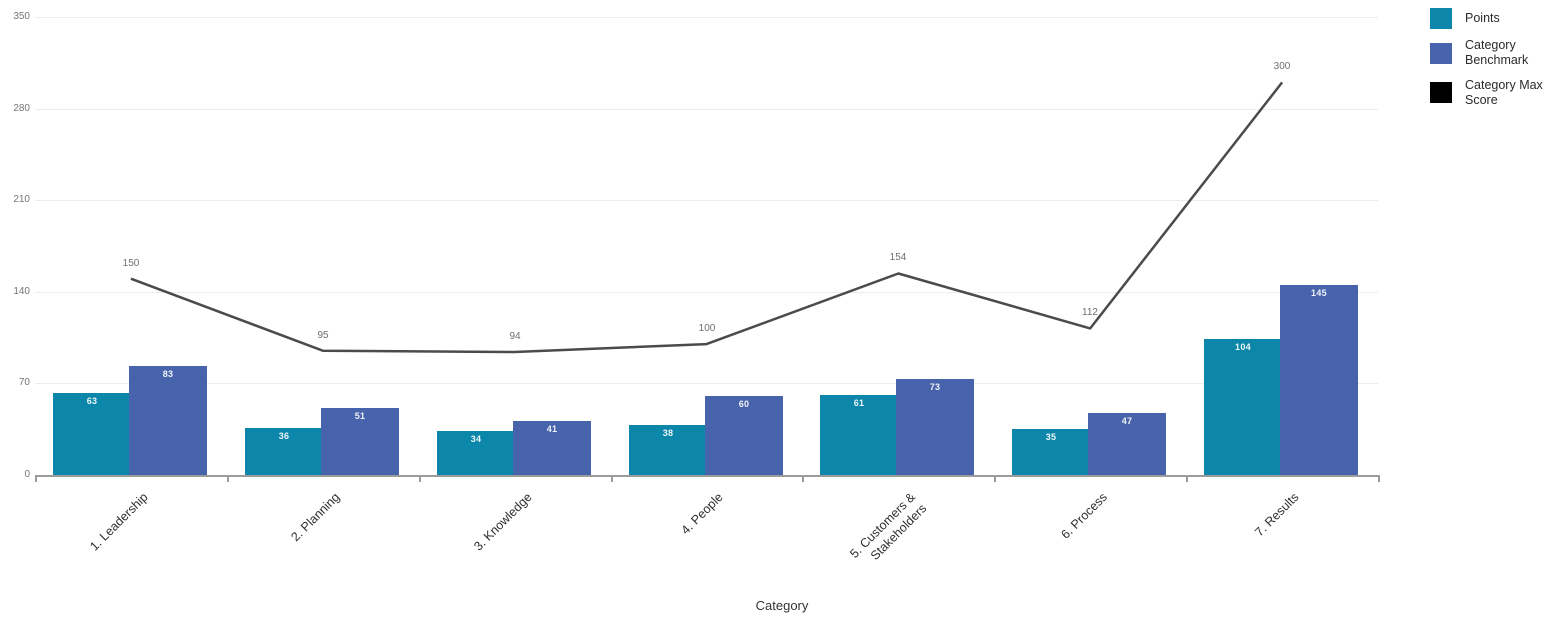 This screenshot has height=625, width=1563. I want to click on bar-value-label: 104, so click(1243, 347).